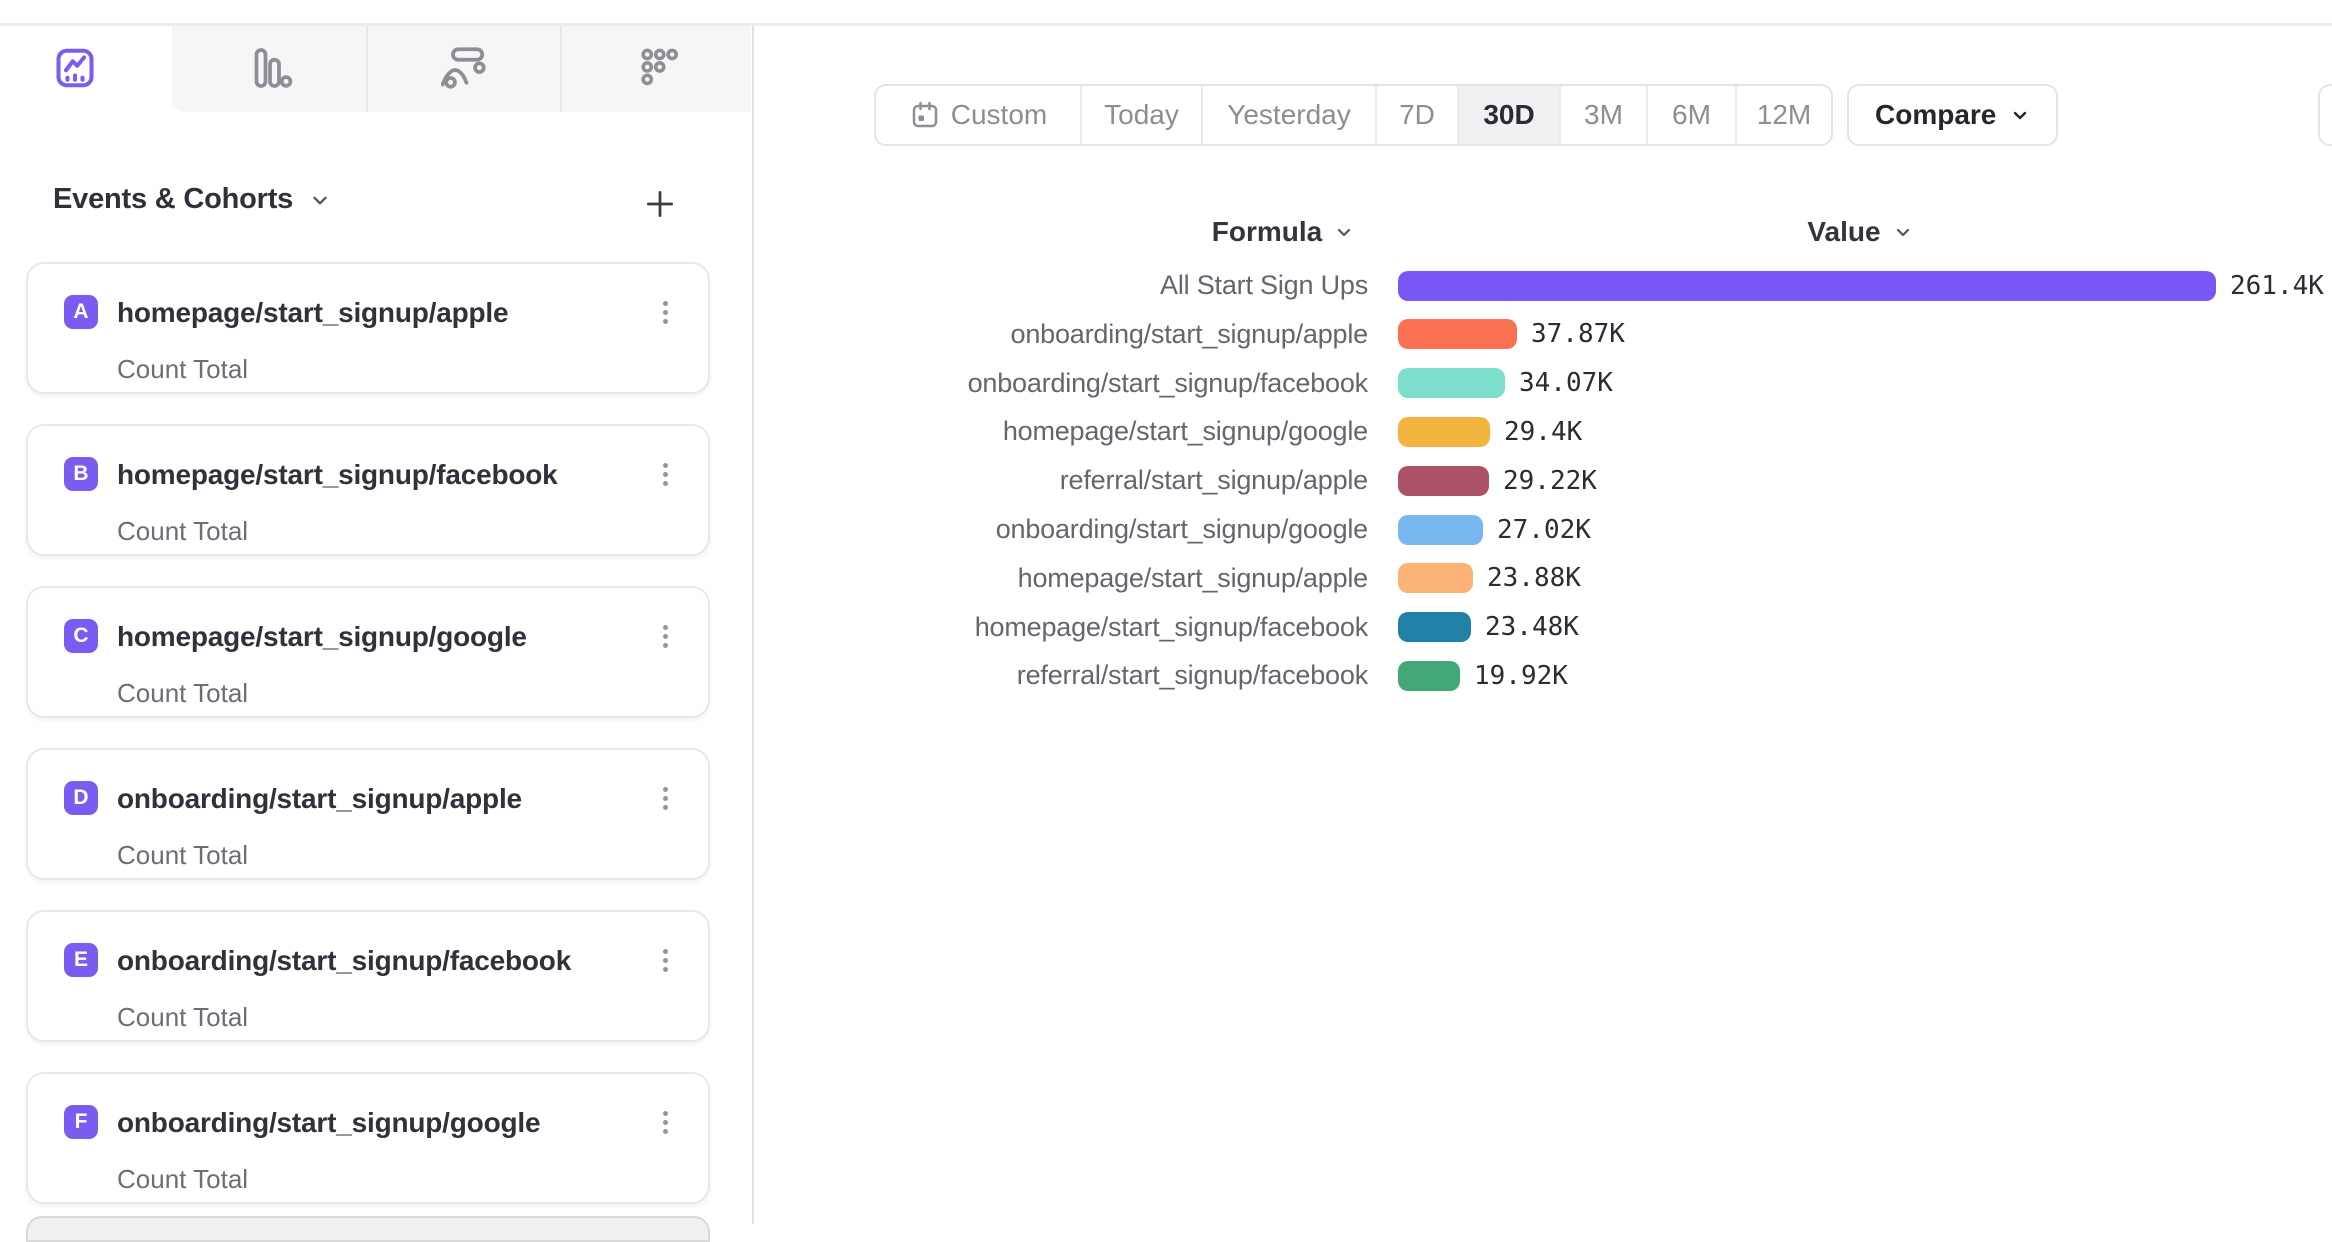  What do you see at coordinates (1543, 431) in the screenshot?
I see `chart-bar-value: 29.4K` at bounding box center [1543, 431].